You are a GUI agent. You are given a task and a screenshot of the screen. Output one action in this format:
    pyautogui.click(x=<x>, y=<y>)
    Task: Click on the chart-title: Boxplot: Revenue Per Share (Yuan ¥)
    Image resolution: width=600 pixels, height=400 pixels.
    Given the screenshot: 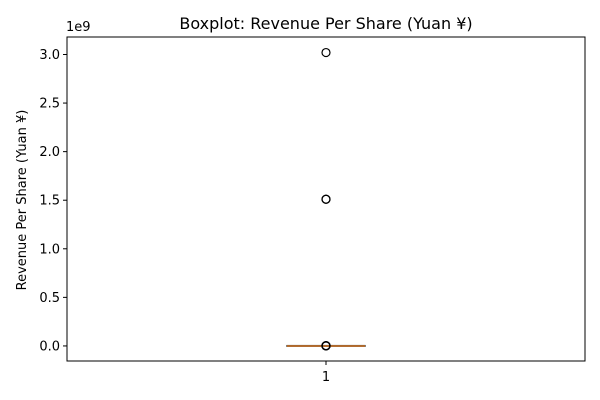 What is the action you would take?
    pyautogui.click(x=325, y=23)
    